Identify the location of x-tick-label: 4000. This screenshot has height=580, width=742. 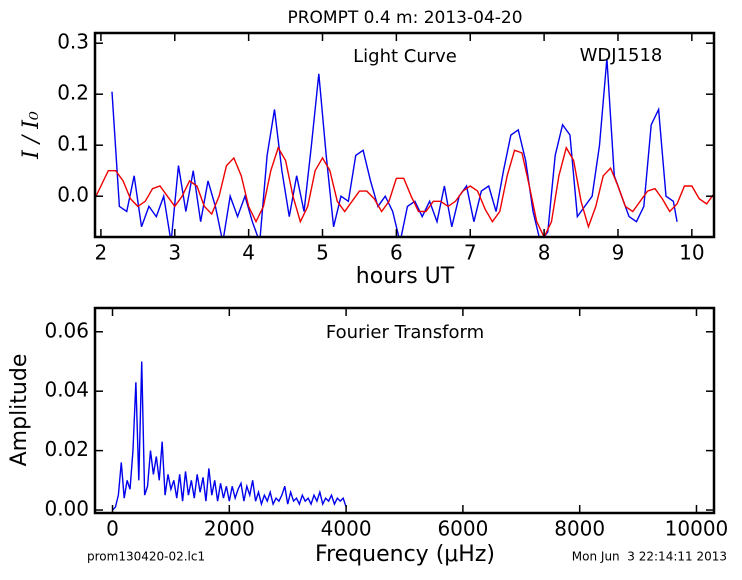
(346, 529).